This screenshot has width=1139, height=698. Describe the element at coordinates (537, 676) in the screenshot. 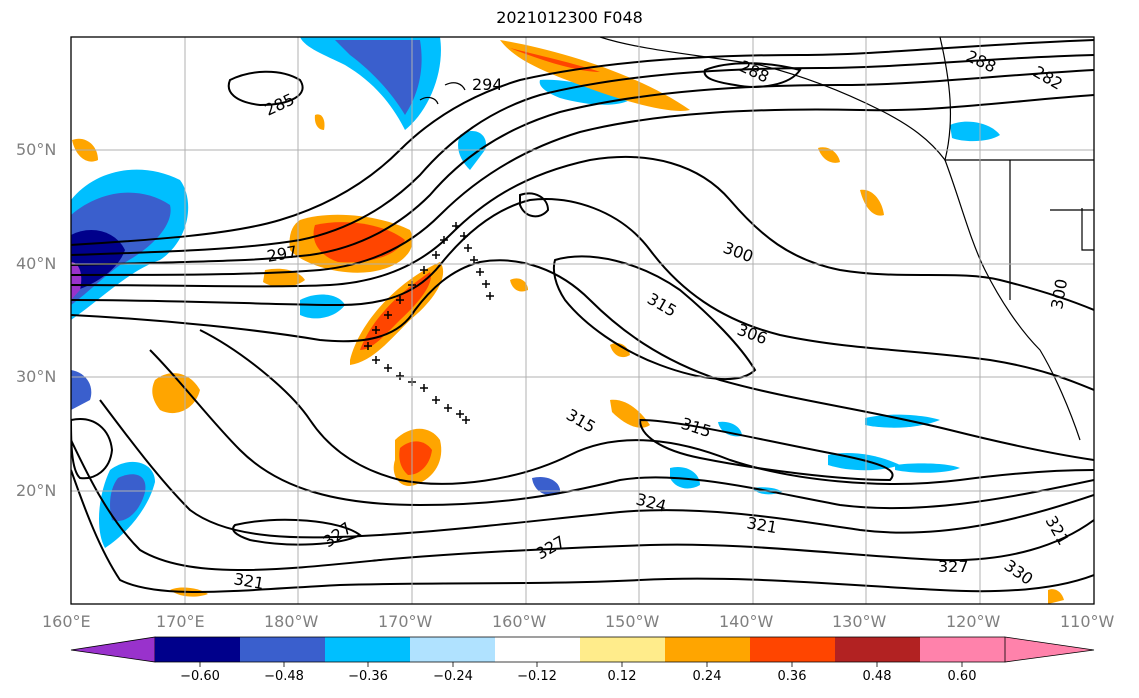

I see `colorbar-tick-label: −0.12` at that location.